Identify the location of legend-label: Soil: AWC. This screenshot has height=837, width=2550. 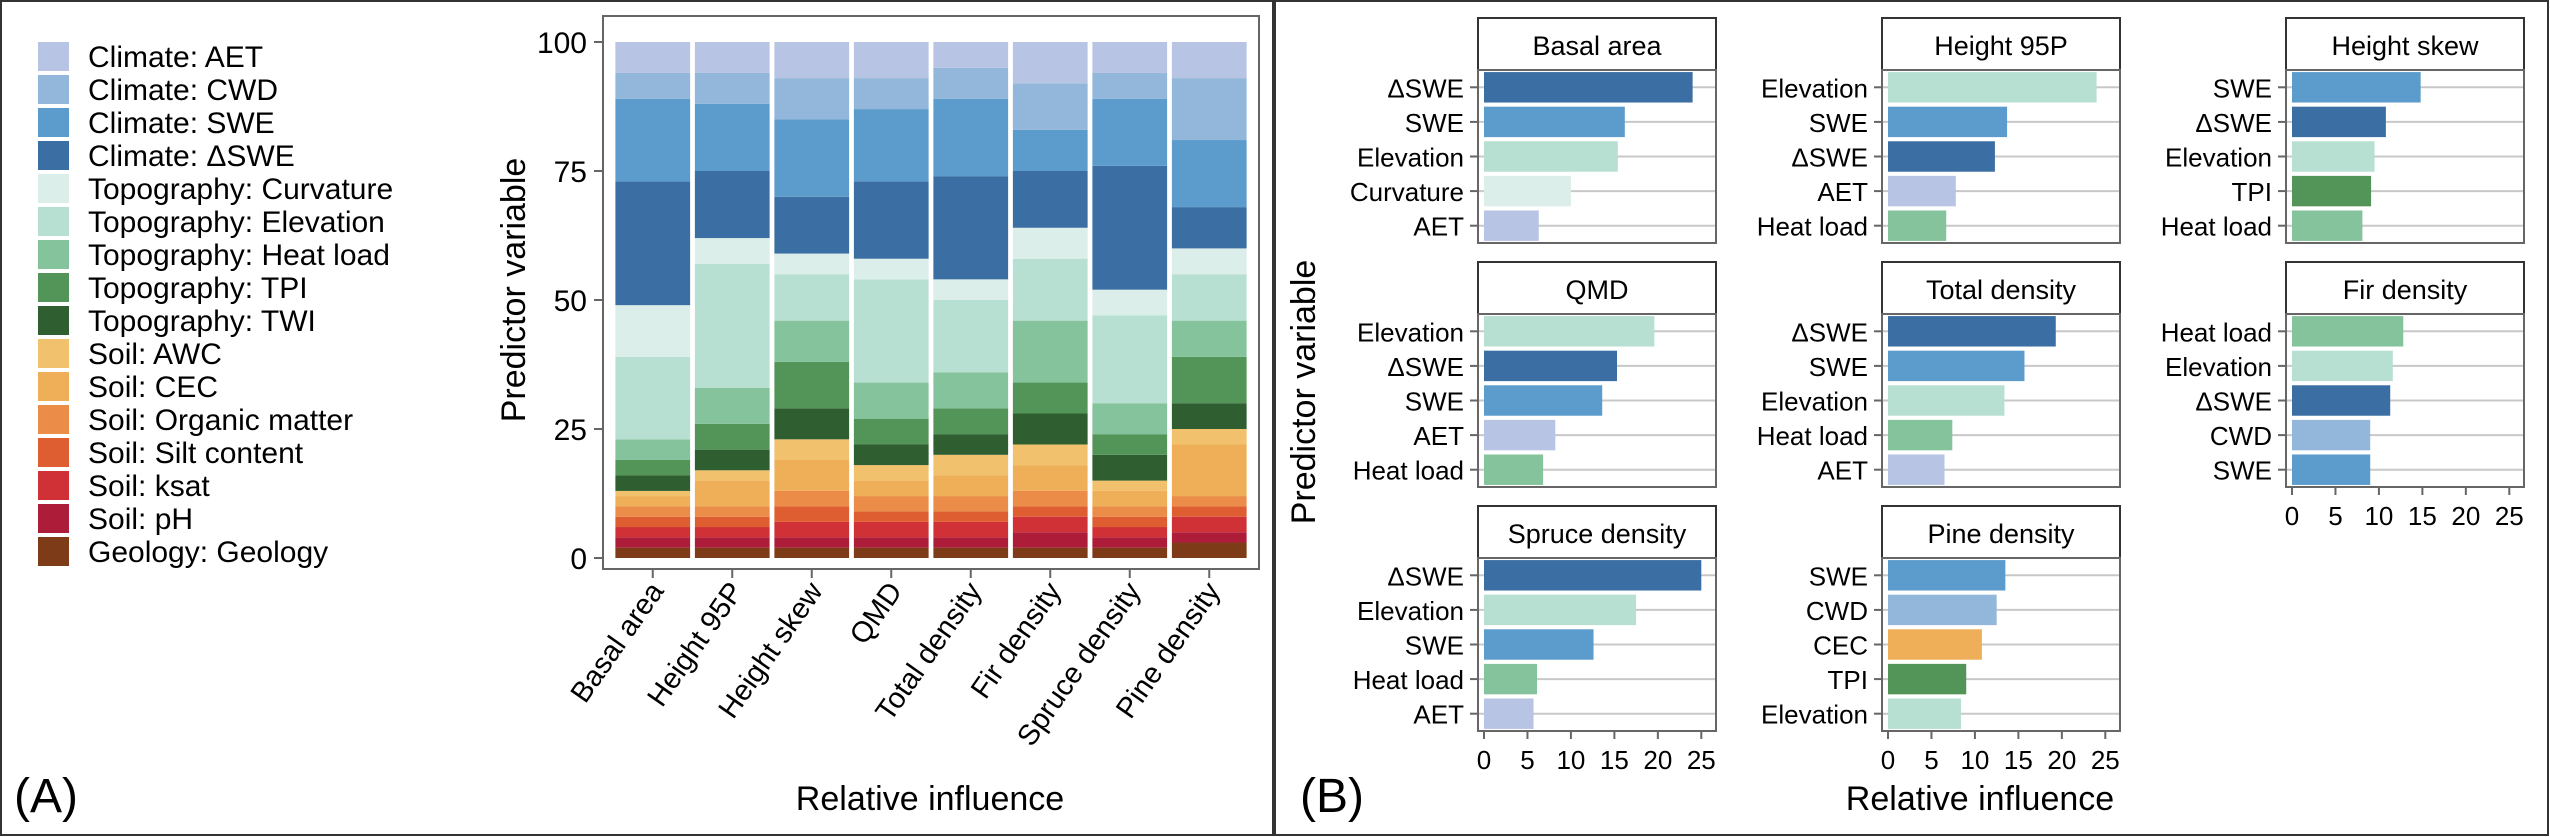
(155, 354).